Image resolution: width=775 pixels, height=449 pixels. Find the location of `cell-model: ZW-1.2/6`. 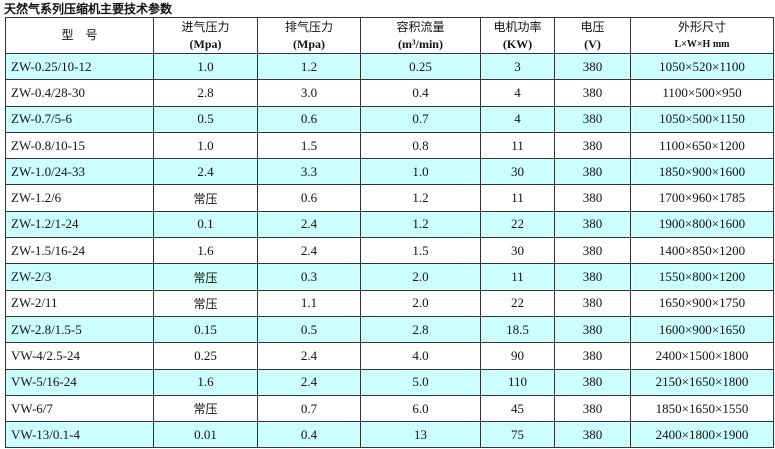

cell-model: ZW-1.2/6 is located at coordinates (79, 198).